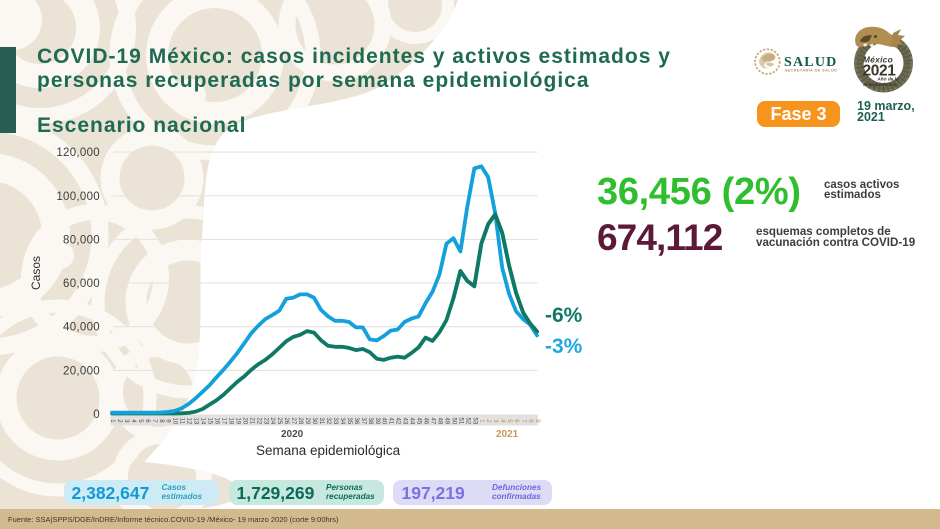  What do you see at coordinates (370, 421) in the screenshot?
I see `svg-text: 38` at bounding box center [370, 421].